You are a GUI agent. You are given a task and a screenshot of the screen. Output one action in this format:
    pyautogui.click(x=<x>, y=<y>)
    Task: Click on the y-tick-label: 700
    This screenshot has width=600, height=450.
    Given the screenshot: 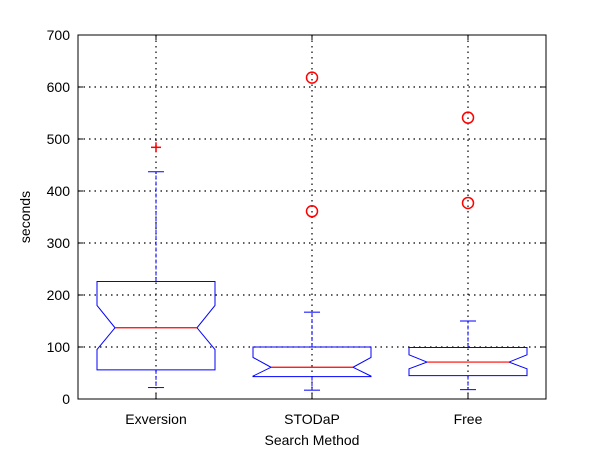 What is the action you would take?
    pyautogui.click(x=59, y=35)
    